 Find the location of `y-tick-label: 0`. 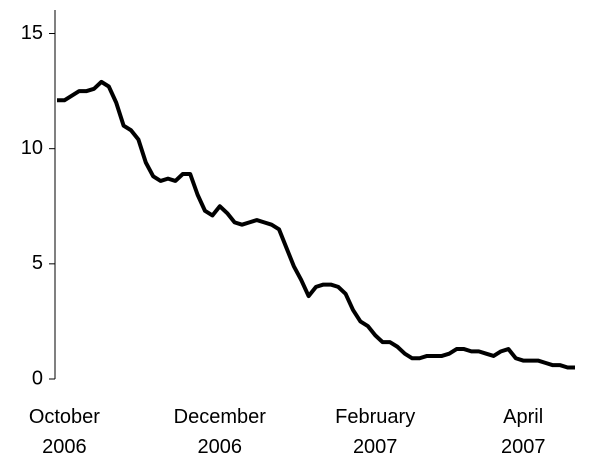

y-tick-label: 0 is located at coordinates (37, 378).